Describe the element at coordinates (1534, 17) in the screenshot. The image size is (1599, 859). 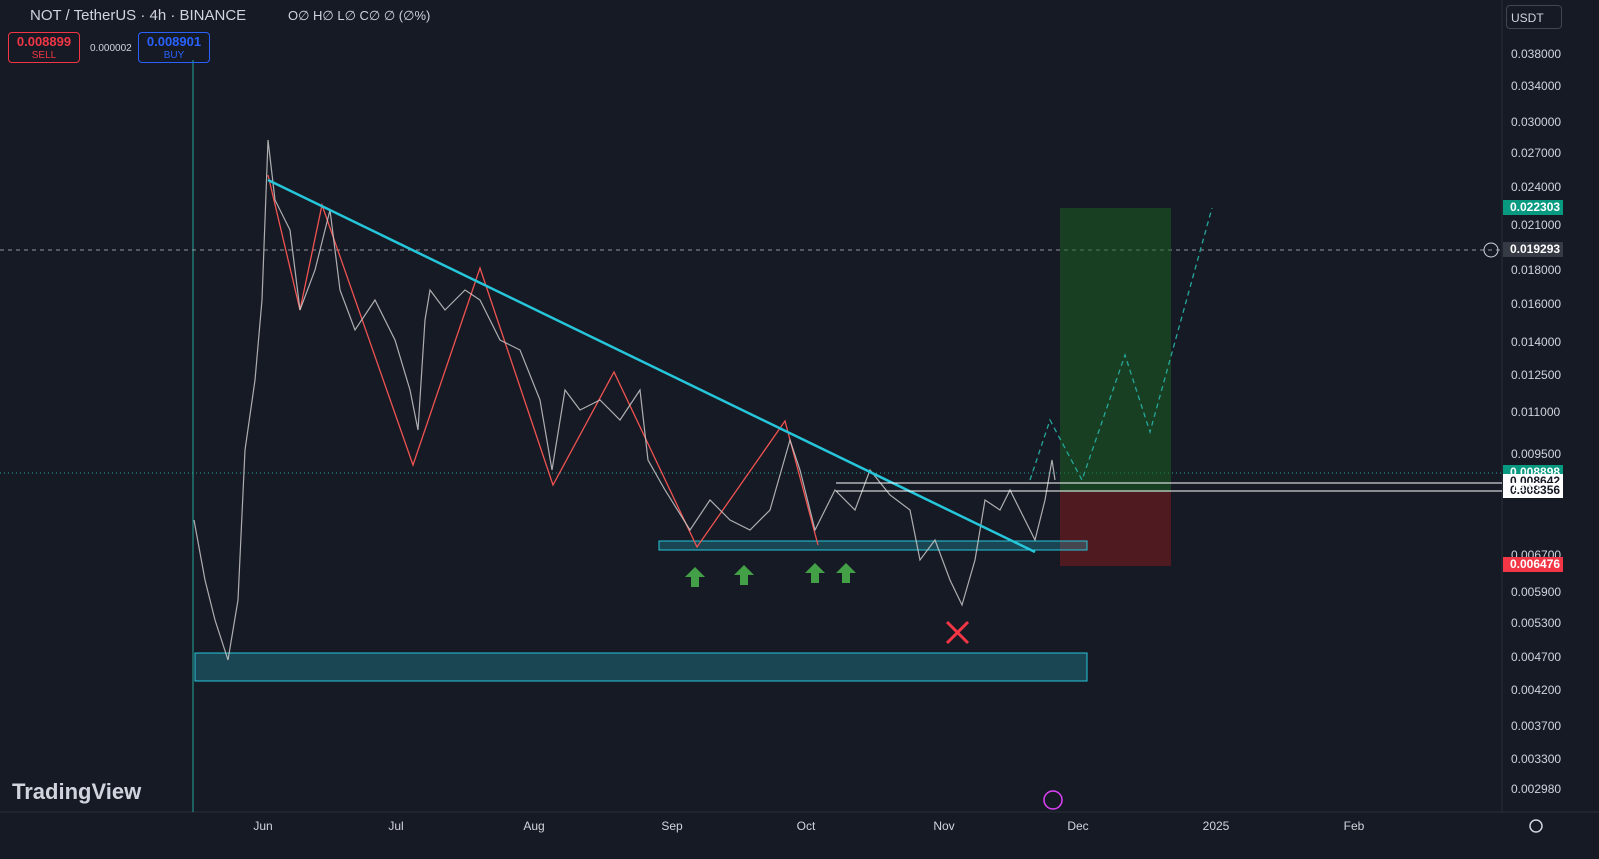
I see `currency-select: USDT` at that location.